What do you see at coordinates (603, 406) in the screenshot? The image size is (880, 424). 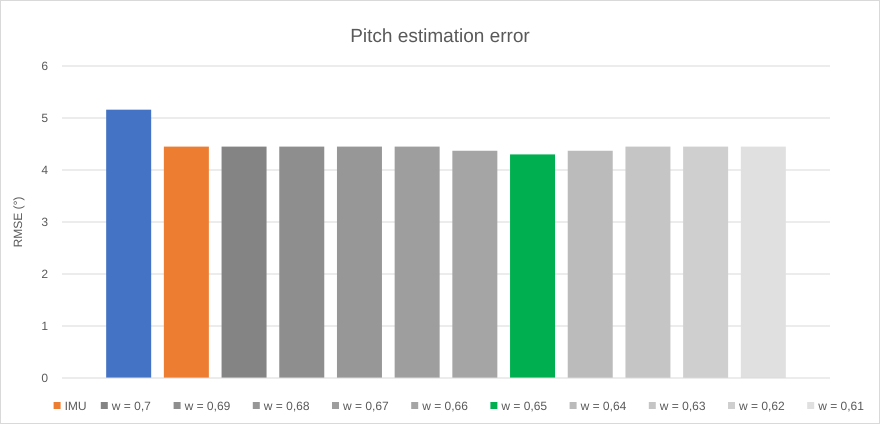 I see `legend-label: w = 0,64` at bounding box center [603, 406].